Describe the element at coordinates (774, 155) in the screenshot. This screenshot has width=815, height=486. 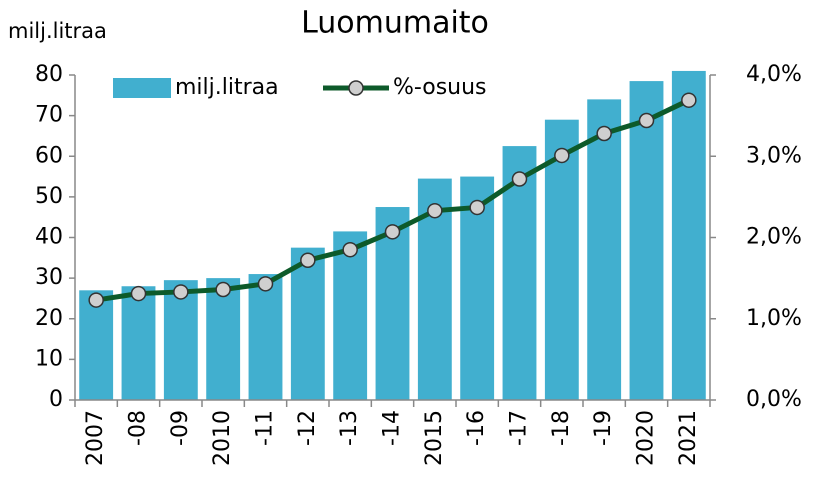
I see `y2-tick-label: 3,0%` at that location.